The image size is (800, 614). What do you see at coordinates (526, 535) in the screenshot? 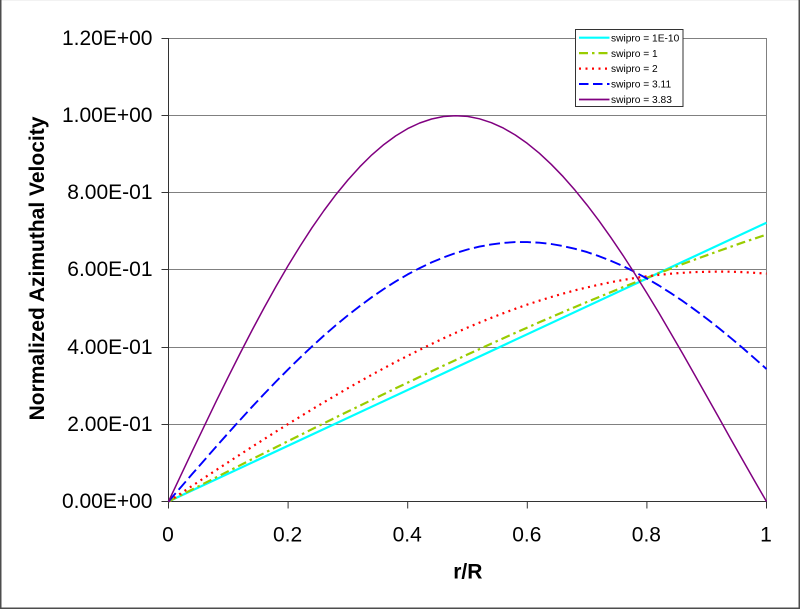
I see `svg-text: 0.6` at bounding box center [526, 535].